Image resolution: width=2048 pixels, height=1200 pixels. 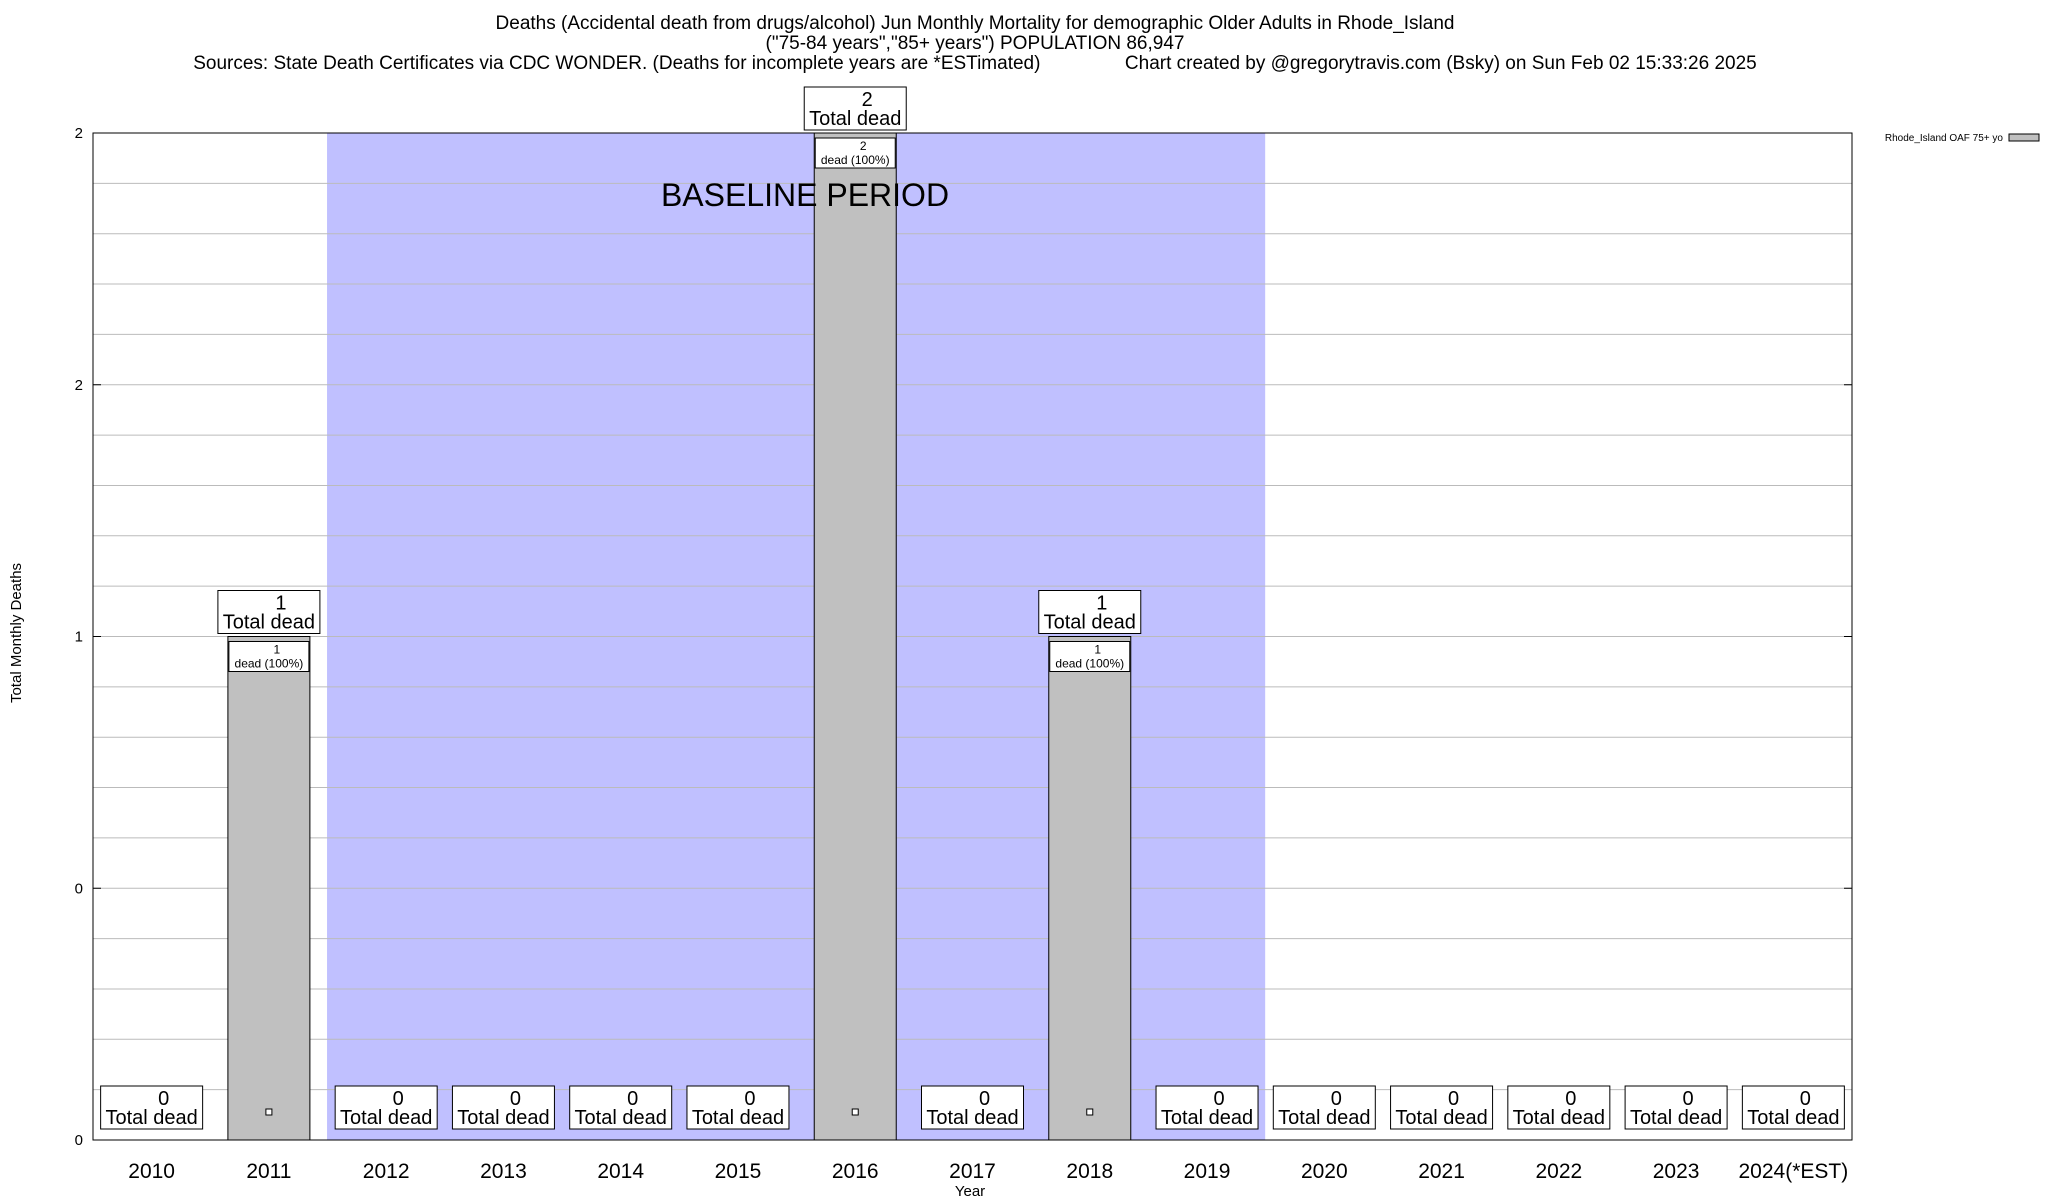 I want to click on x-tick-label: 2013, so click(x=503, y=1171).